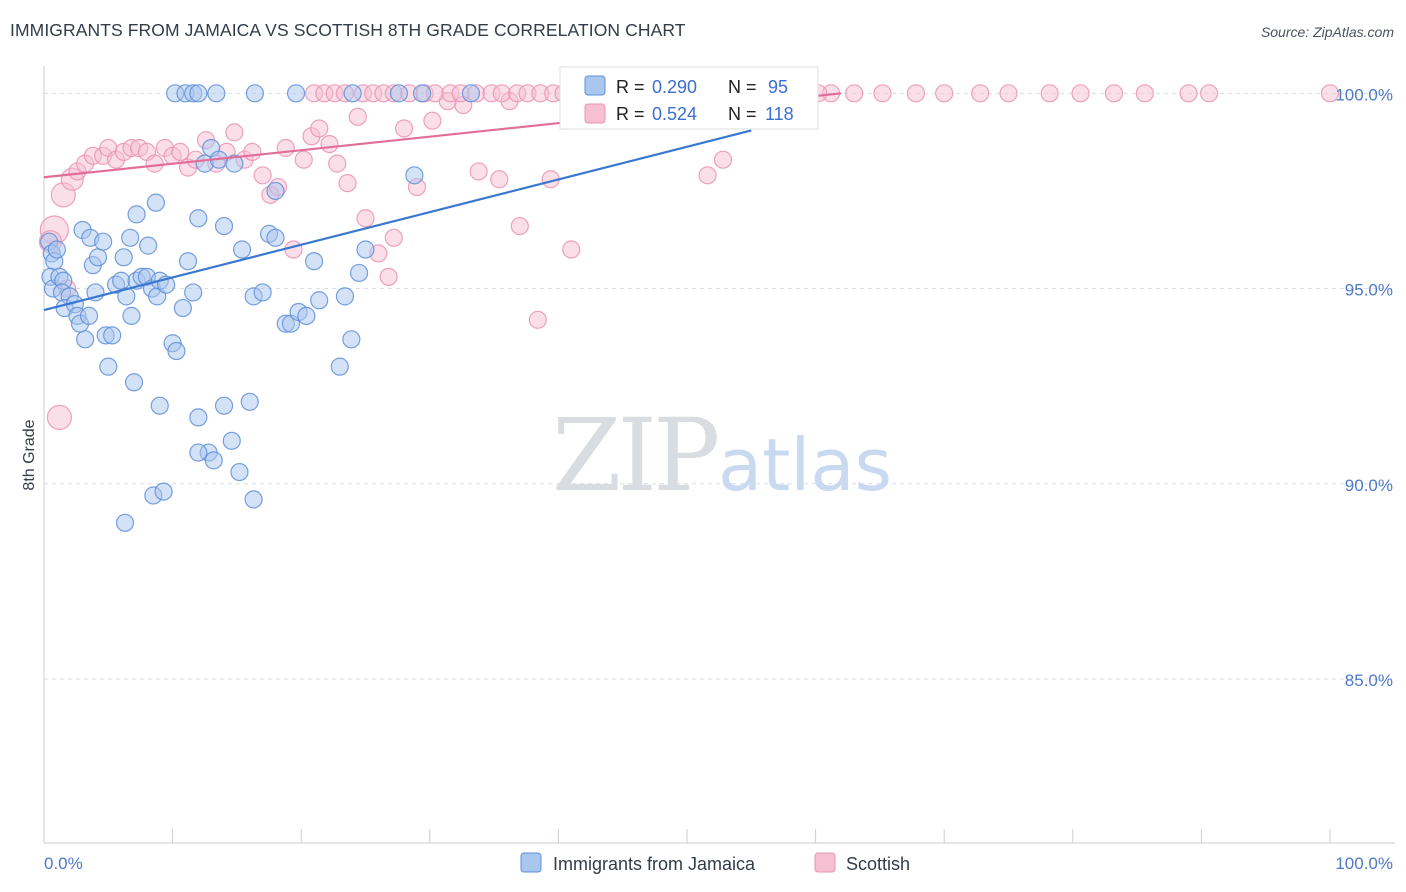 The width and height of the screenshot is (1406, 892). Describe the element at coordinates (742, 114) in the screenshot. I see `legend-n-label-pink: N =` at that location.